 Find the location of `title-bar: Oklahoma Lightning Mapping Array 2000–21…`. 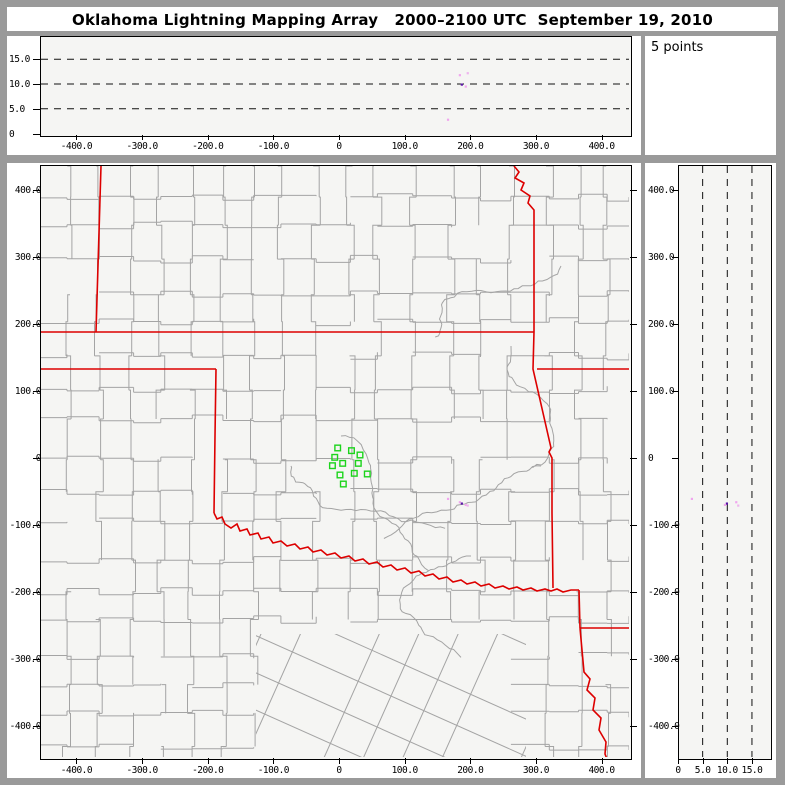

title-bar: Oklahoma Lightning Mapping Array 2000–21… is located at coordinates (392, 19).